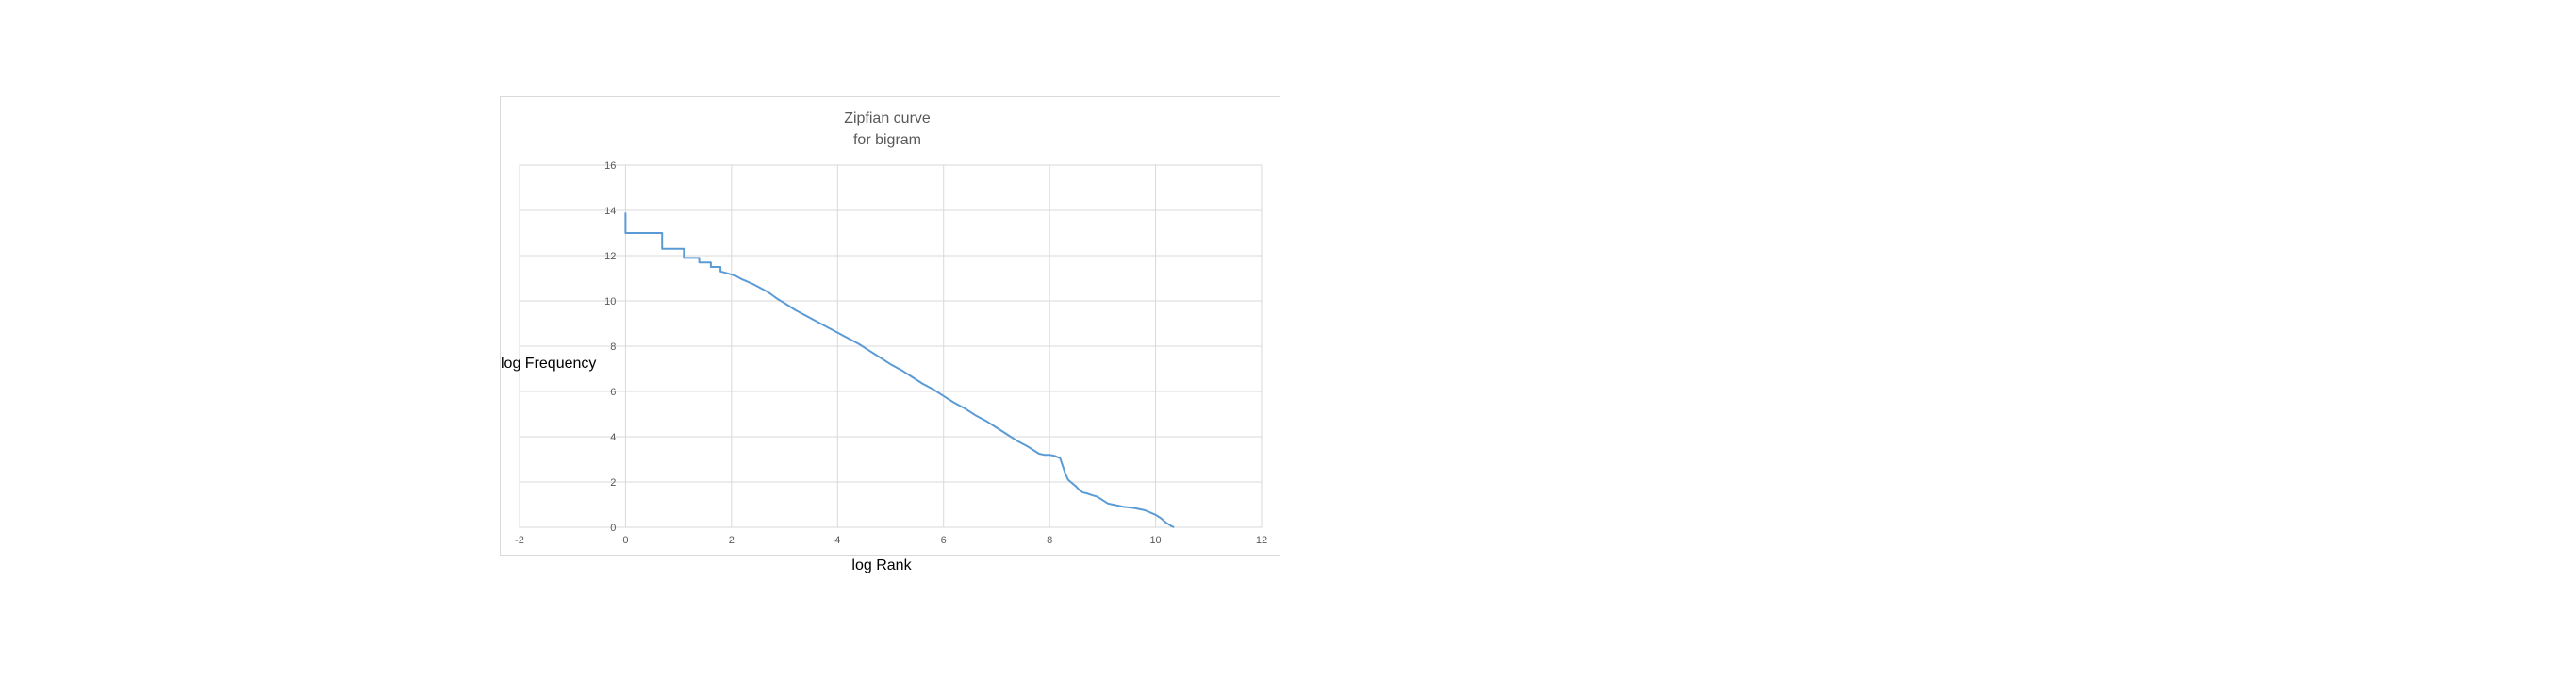 Image resolution: width=2576 pixels, height=698 pixels. I want to click on x-tick-label: 6, so click(944, 541).